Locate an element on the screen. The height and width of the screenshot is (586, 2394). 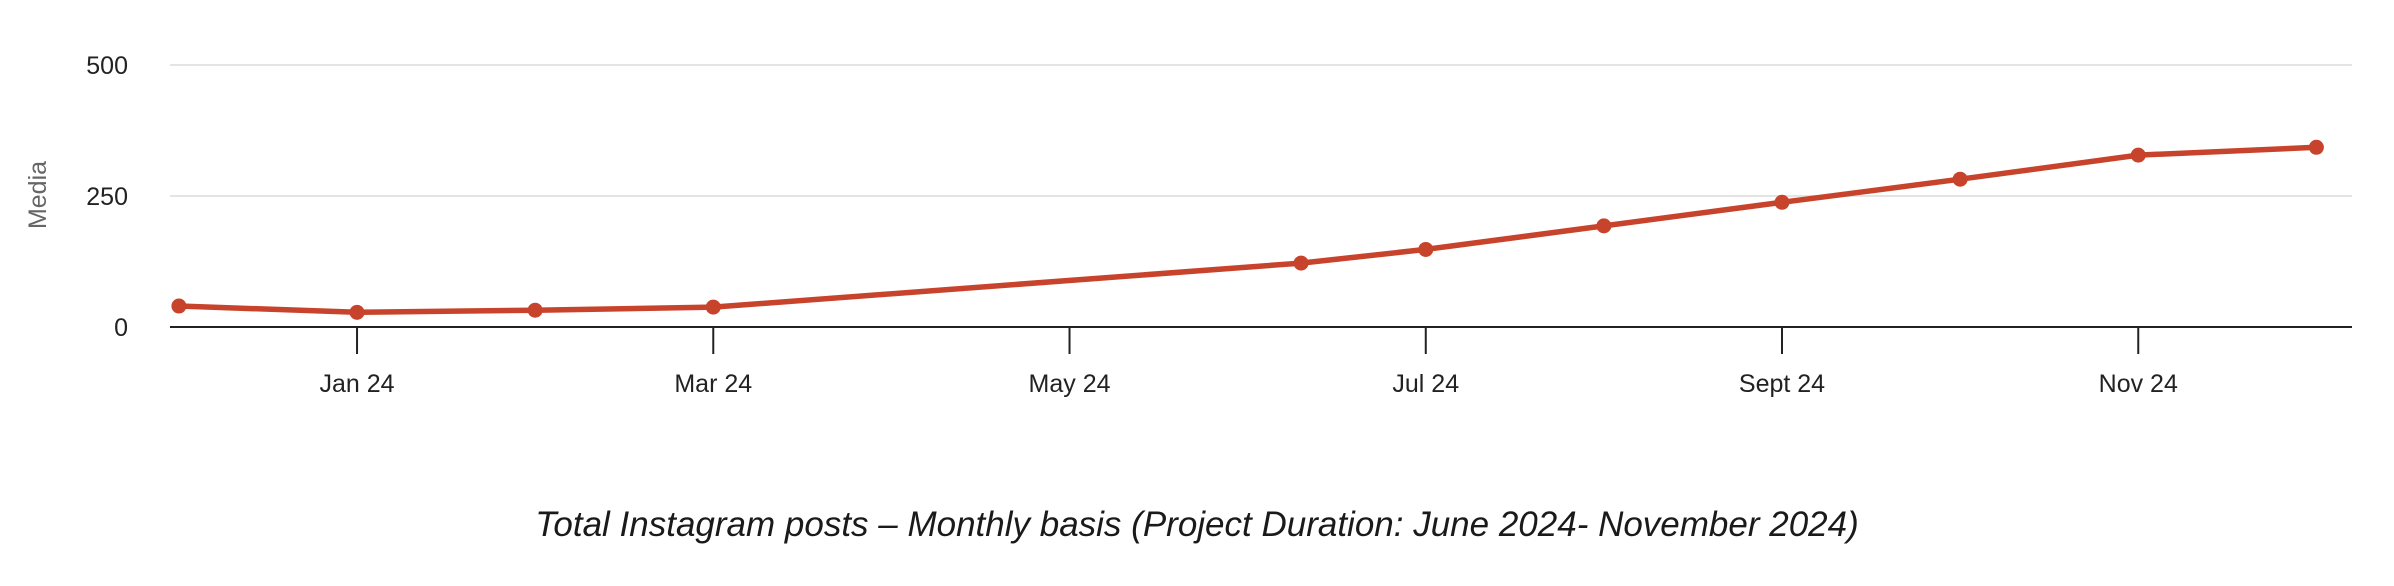
y-tick-label: 250 is located at coordinates (107, 197).